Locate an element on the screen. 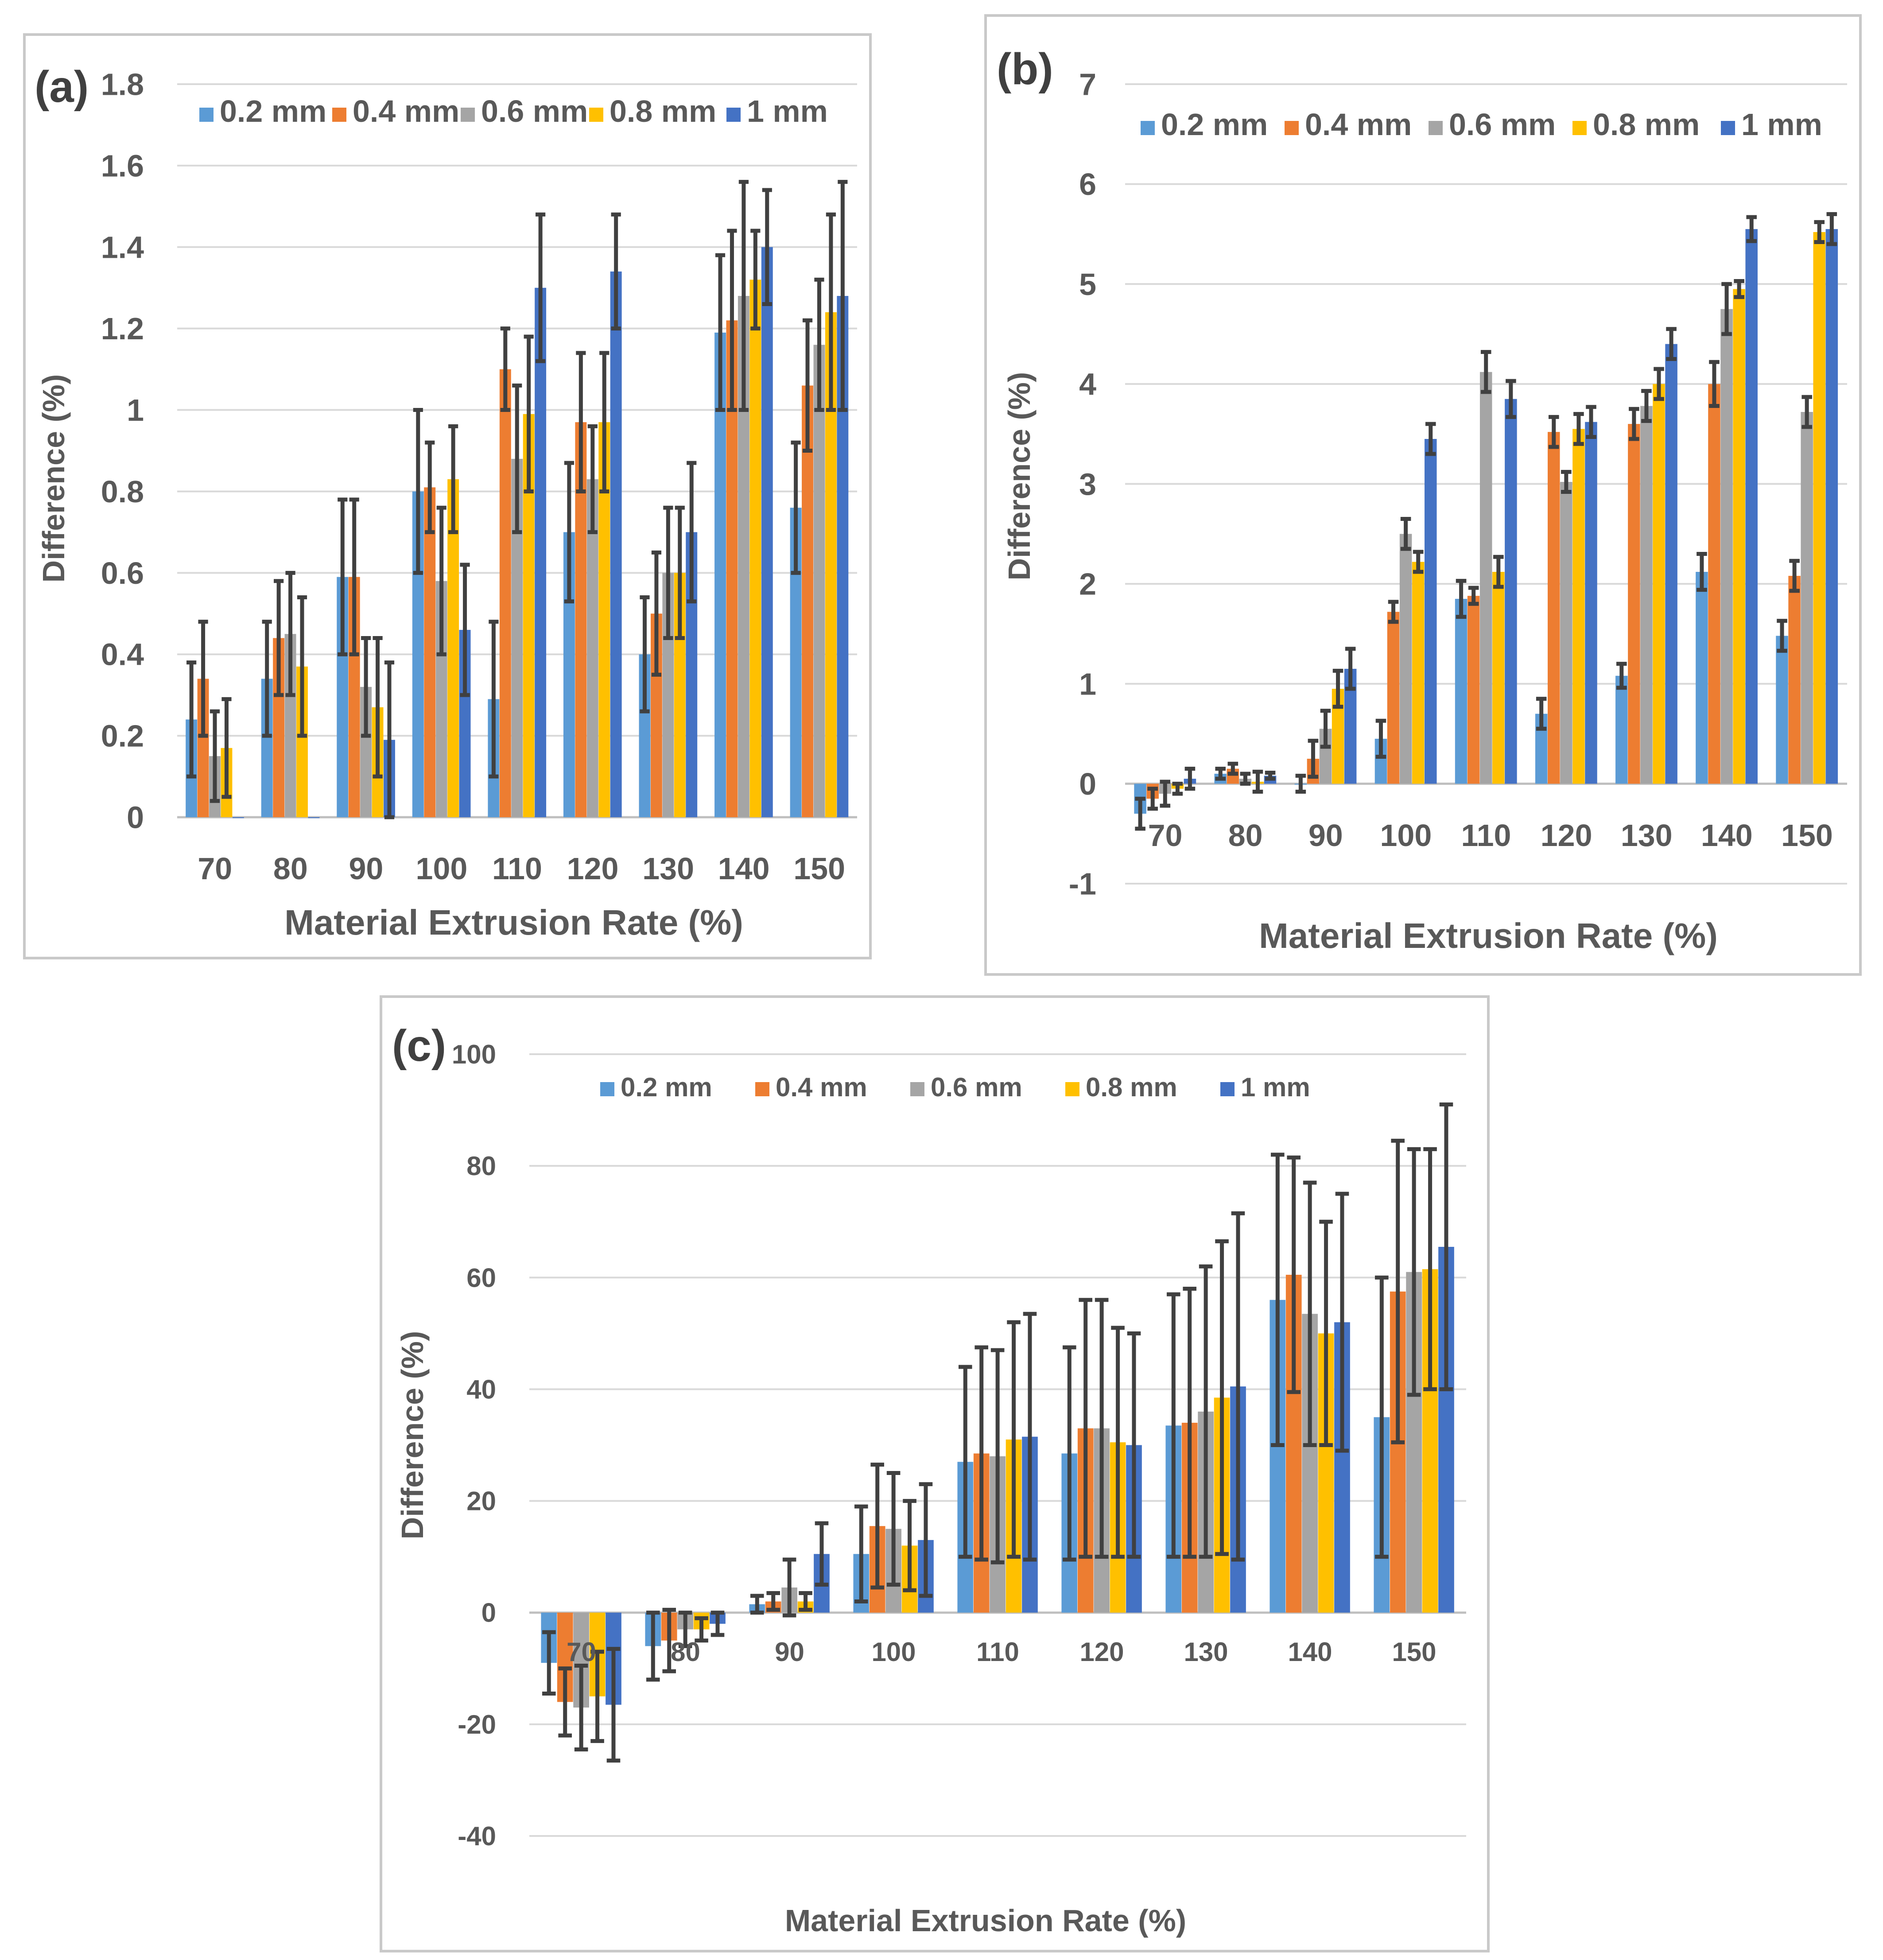  panel-c-legend-label: 0.2 mm is located at coordinates (666, 1087).